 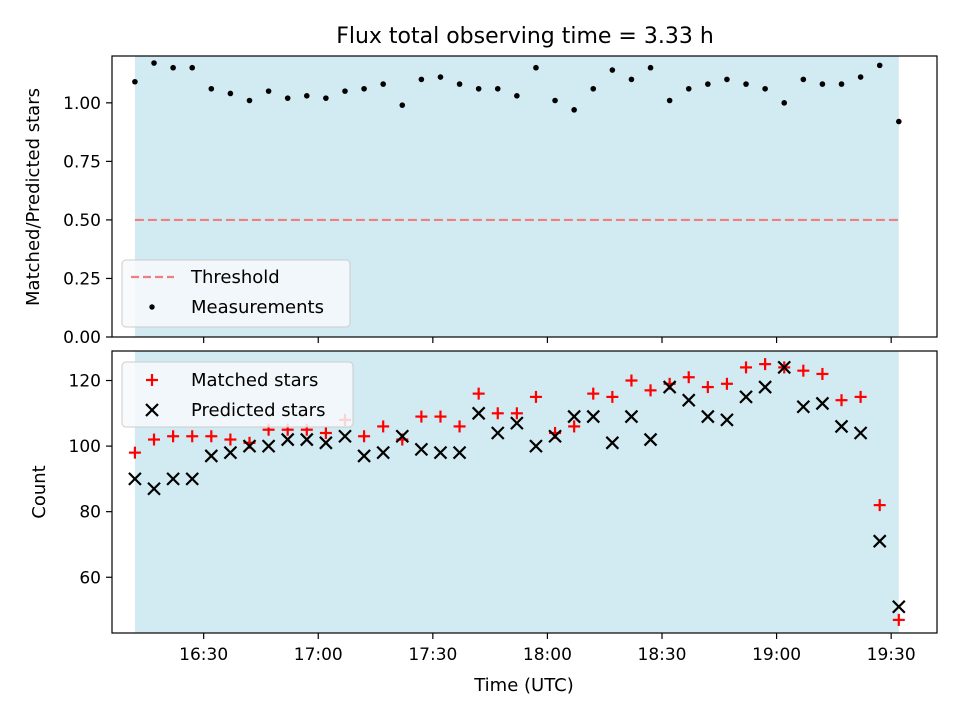 I want to click on measurements-legend-swatch, so click(x=152, y=307).